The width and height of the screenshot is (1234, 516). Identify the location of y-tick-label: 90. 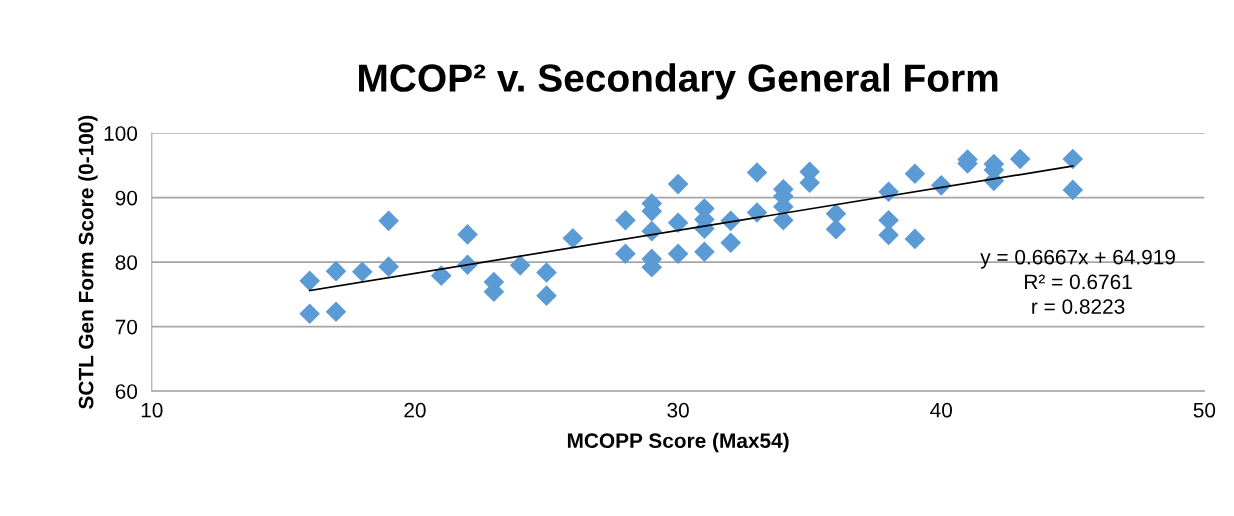
(126, 198).